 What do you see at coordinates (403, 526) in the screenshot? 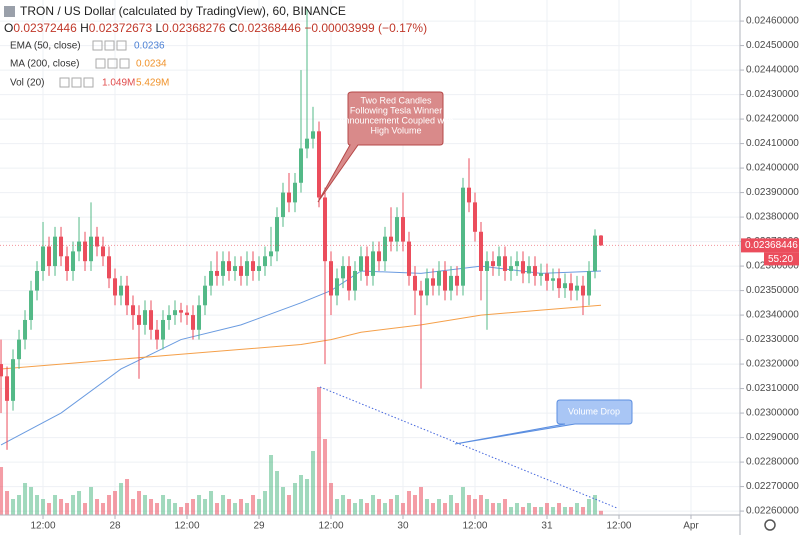
I see `x-tick-label: 30` at bounding box center [403, 526].